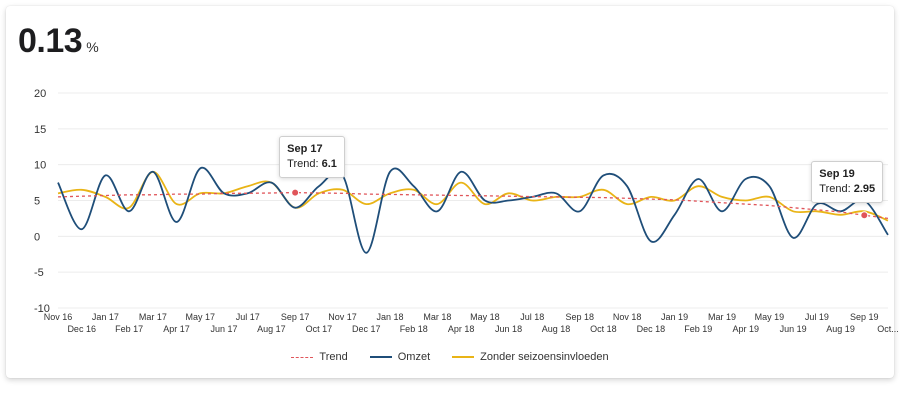 The width and height of the screenshot is (900, 400). Describe the element at coordinates (40, 94) in the screenshot. I see `y-tick-label: 20` at that location.